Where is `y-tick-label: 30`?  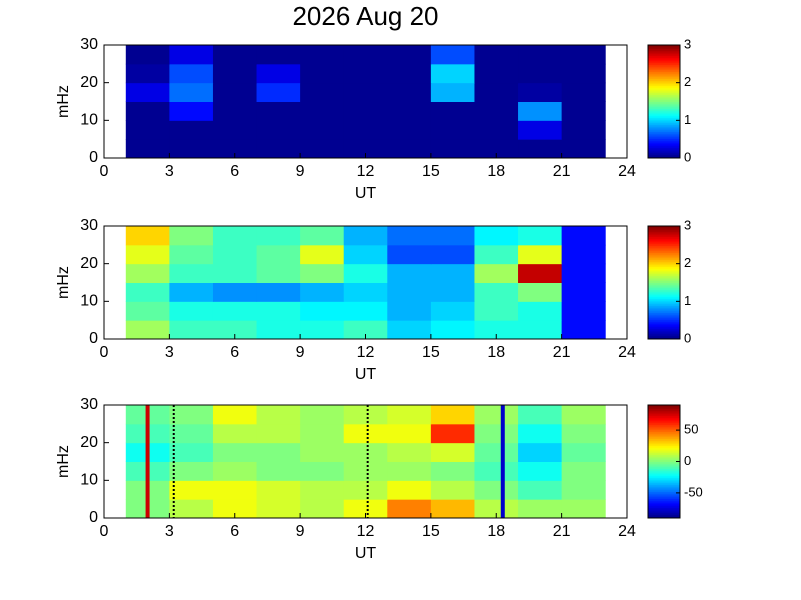
y-tick-label: 30 is located at coordinates (89, 44).